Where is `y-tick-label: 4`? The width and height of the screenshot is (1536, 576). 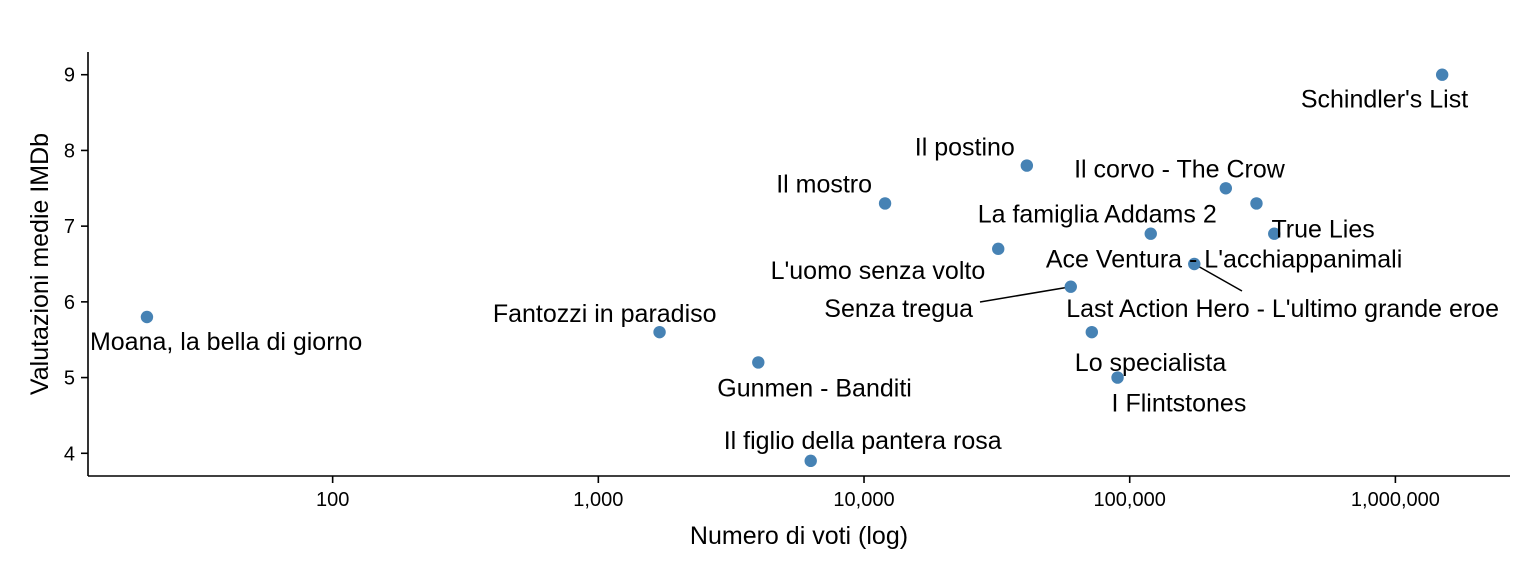 y-tick-label: 4 is located at coordinates (69, 454).